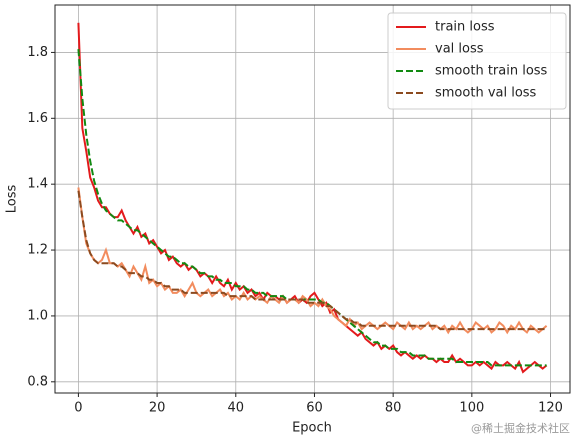 Image resolution: width=576 pixels, height=438 pixels. I want to click on x-tick-label: 40, so click(236, 408).